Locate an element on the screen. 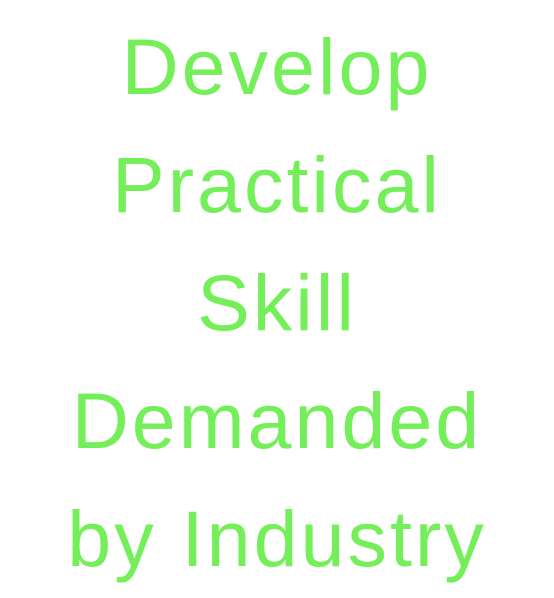  headline-line-3: Skill is located at coordinates (277, 302).